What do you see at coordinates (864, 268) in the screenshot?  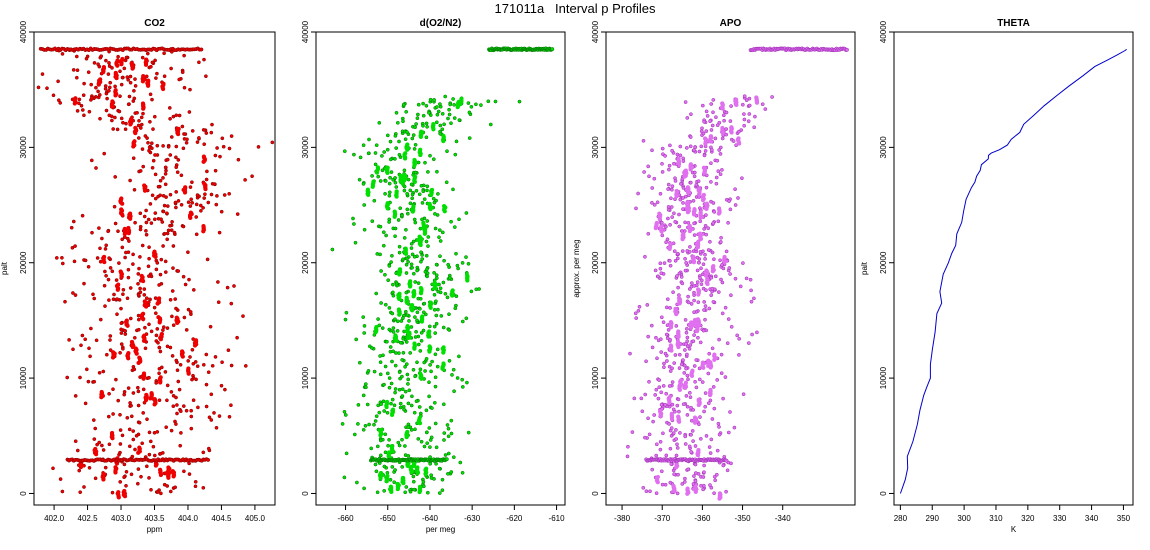 I see `y-axis-label: palt` at bounding box center [864, 268].